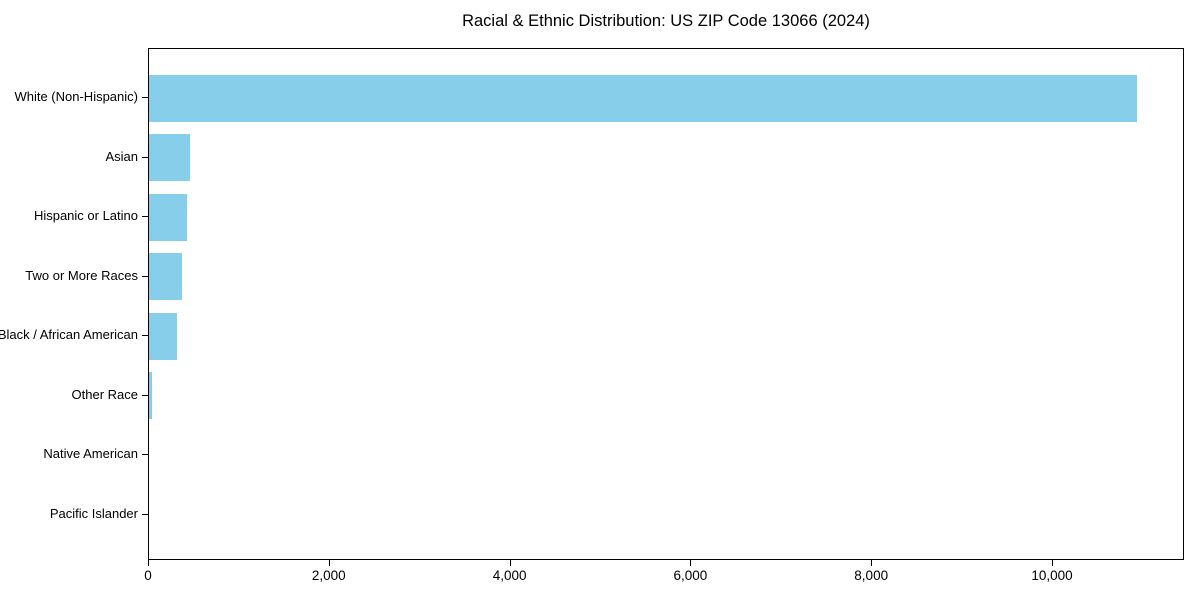 This screenshot has height=600, width=1200. Describe the element at coordinates (85, 216) in the screenshot. I see `y-tick-label-hispanic-or-latino: Hispanic or Latino` at that location.